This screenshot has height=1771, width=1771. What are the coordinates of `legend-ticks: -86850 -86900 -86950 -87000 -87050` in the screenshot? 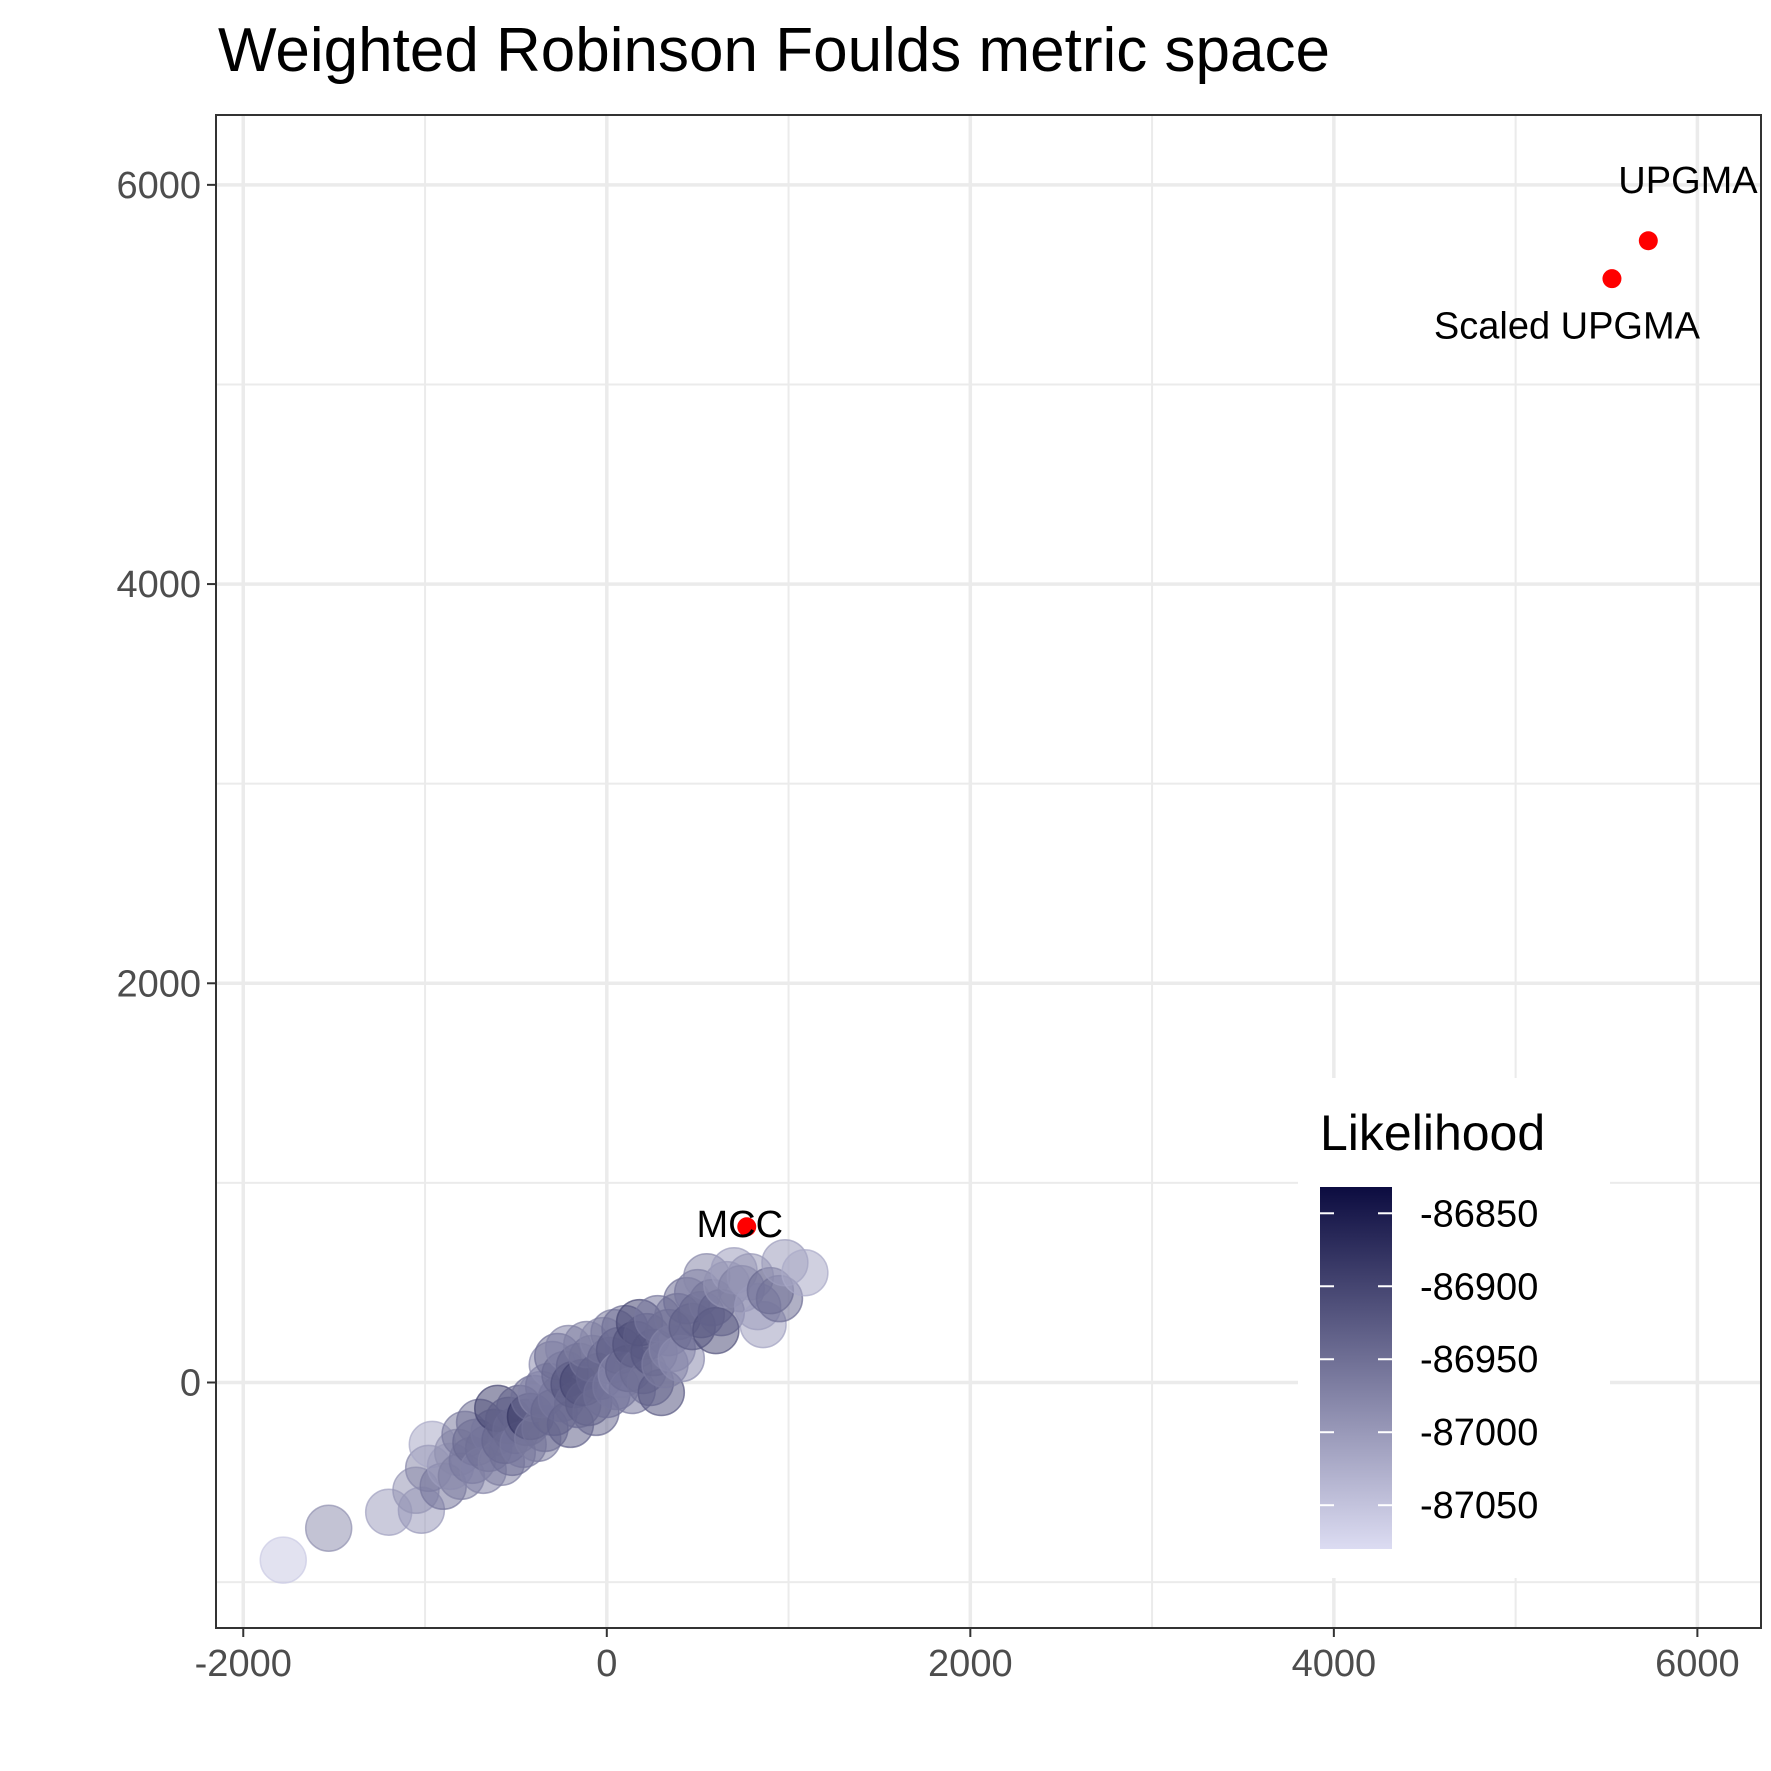 It's located at (1429, 1360).